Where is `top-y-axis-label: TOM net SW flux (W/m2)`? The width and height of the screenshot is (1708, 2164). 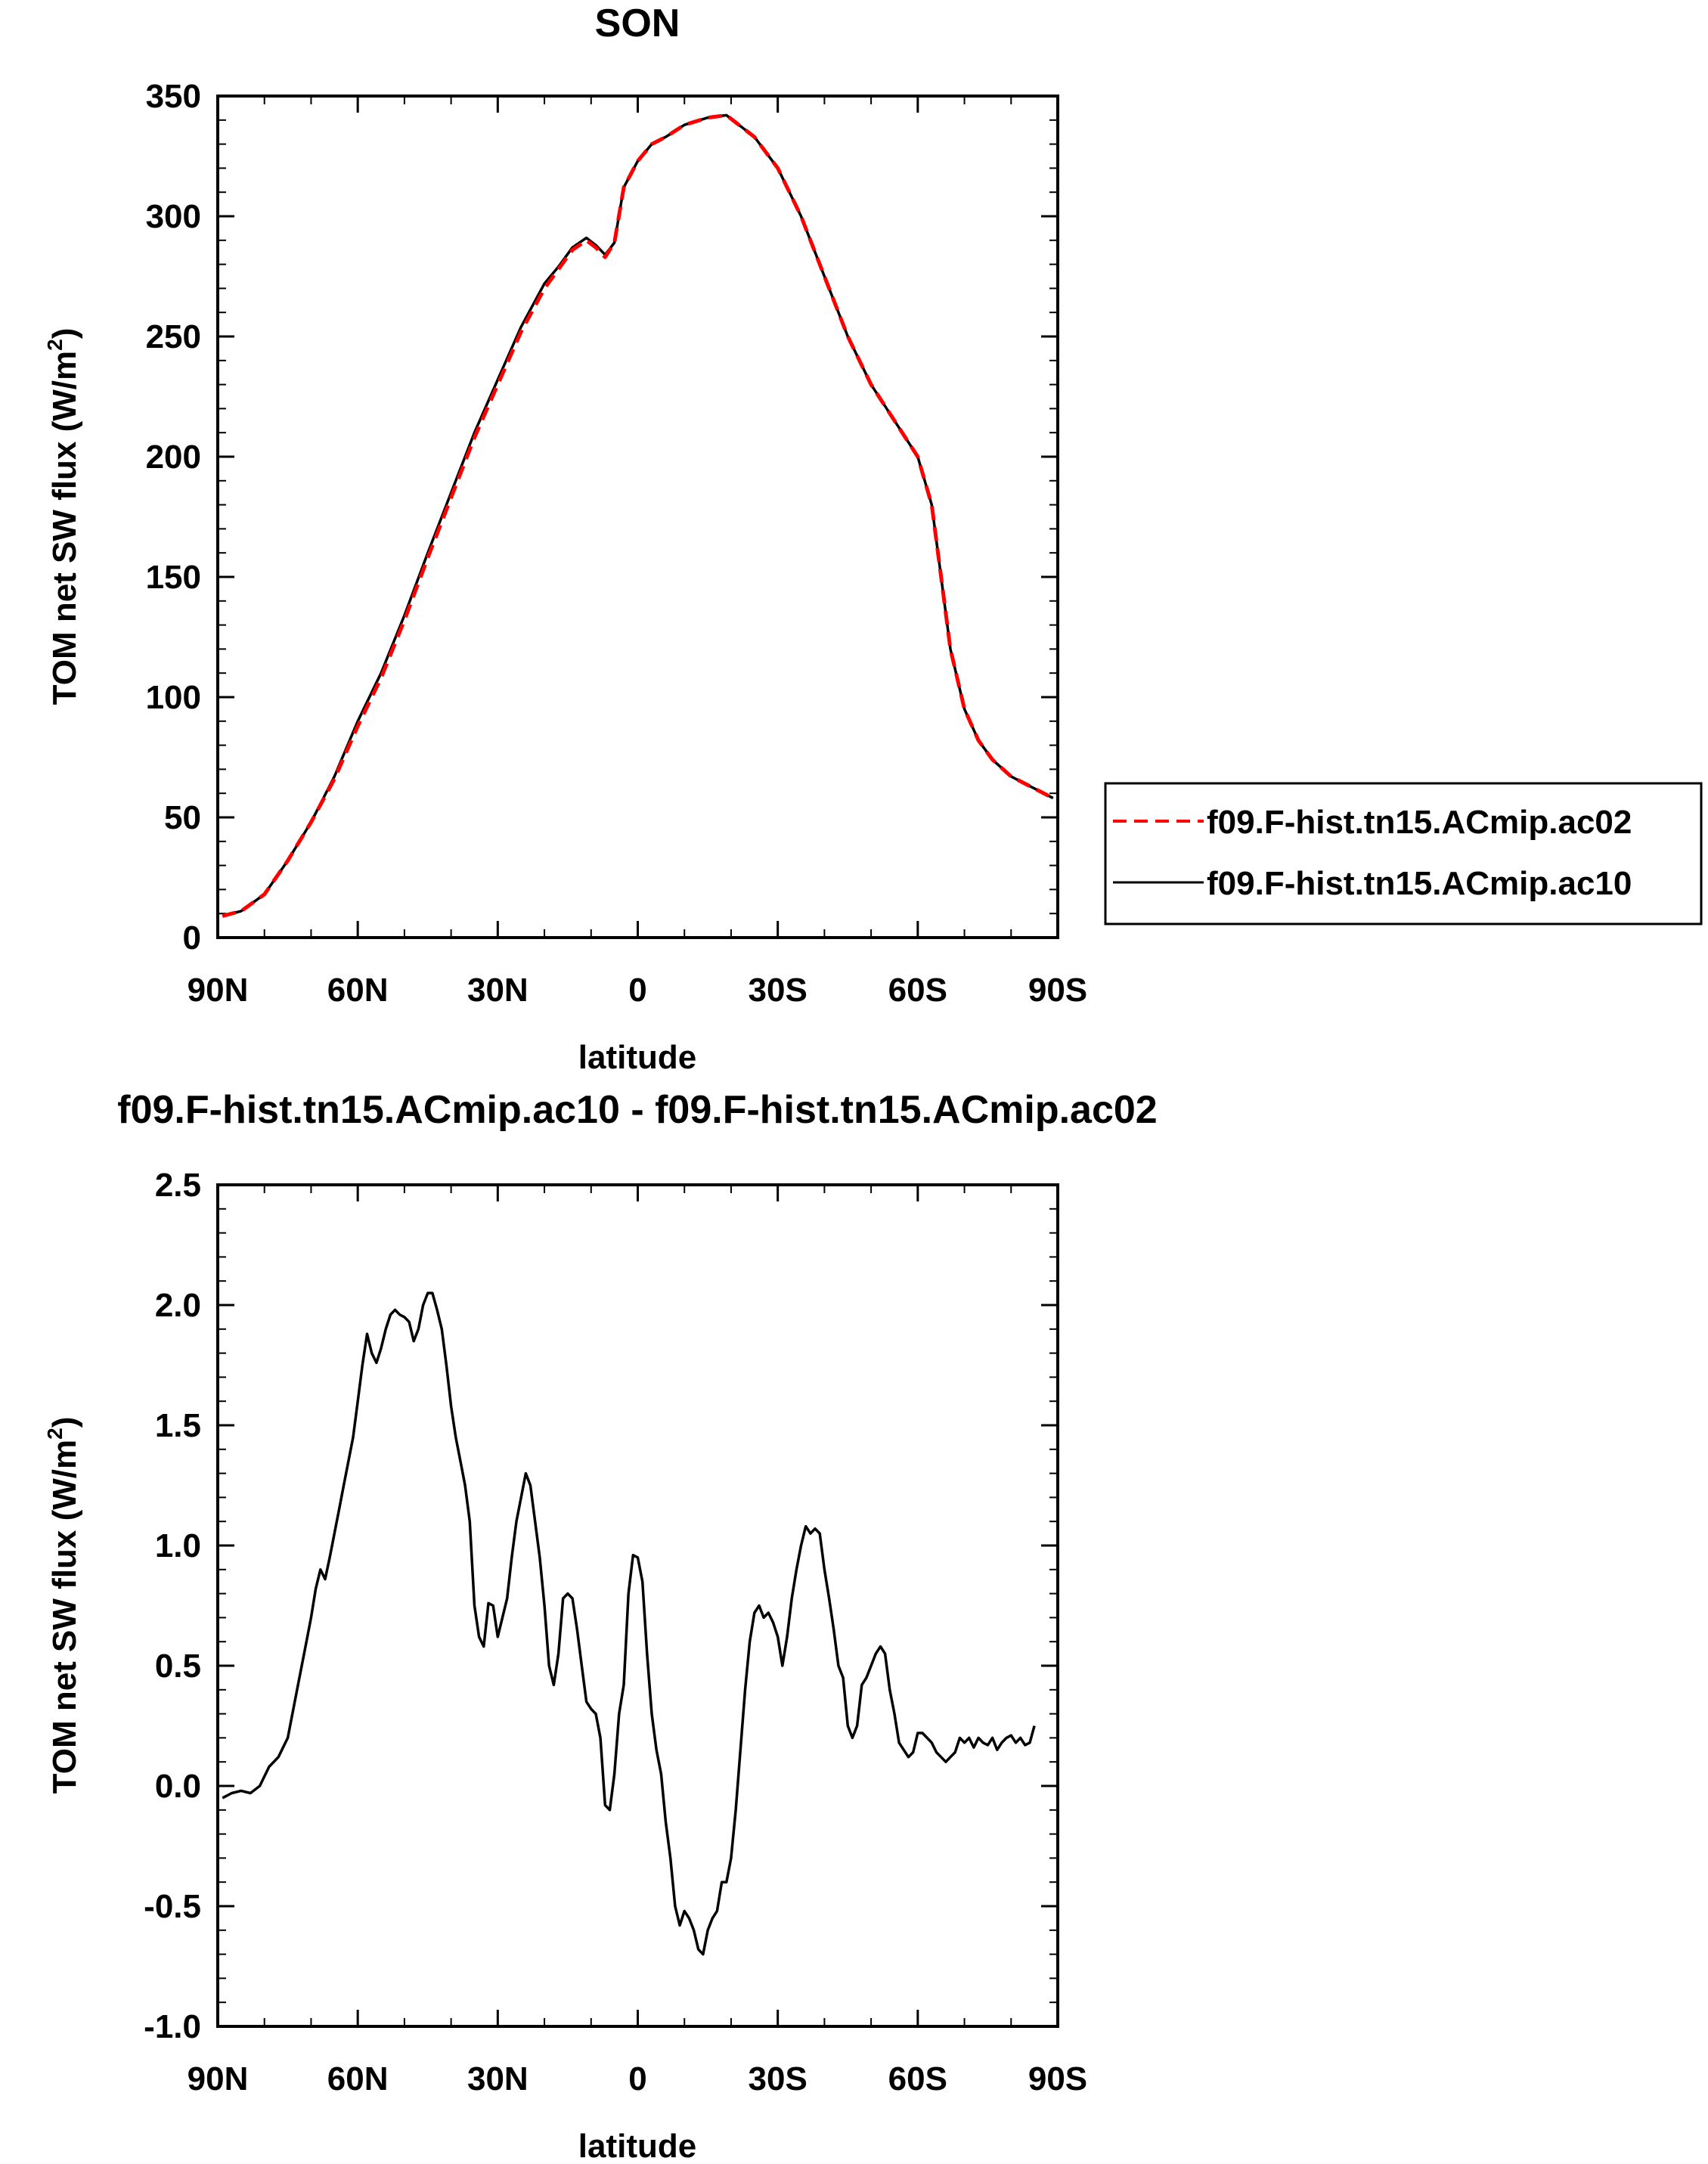 top-y-axis-label: TOM net SW flux (W/m2) is located at coordinates (63, 516).